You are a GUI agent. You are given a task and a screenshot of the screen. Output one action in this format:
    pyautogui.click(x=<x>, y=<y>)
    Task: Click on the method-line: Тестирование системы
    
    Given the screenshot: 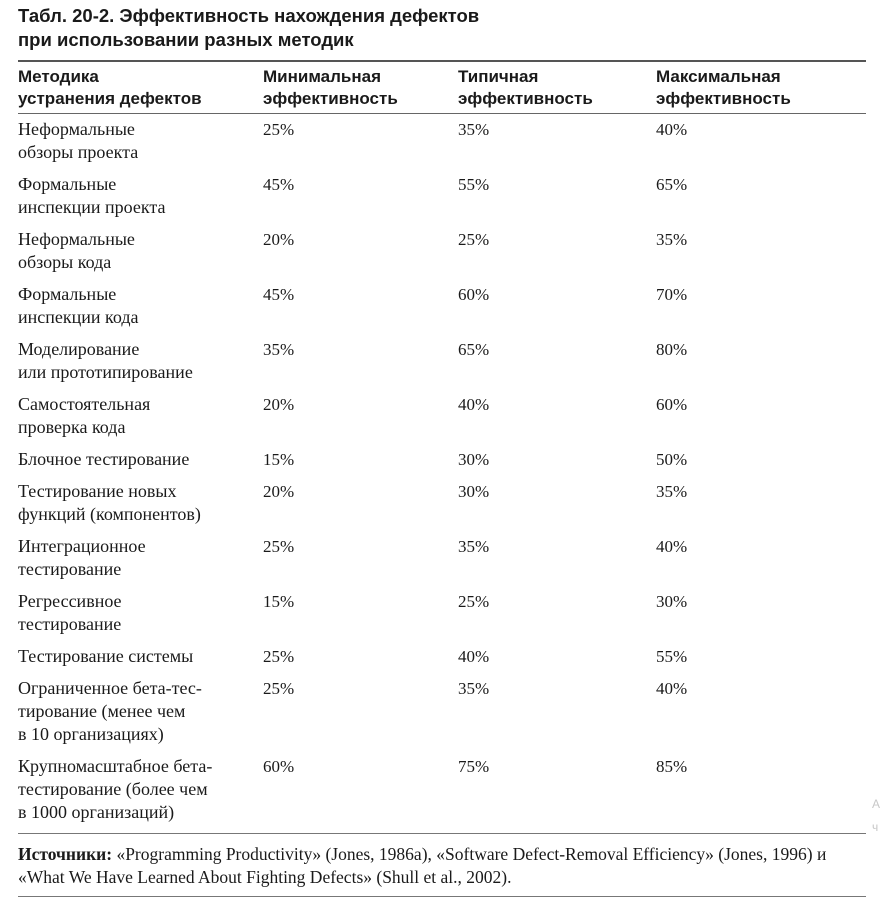 What is the action you would take?
    pyautogui.click(x=106, y=656)
    